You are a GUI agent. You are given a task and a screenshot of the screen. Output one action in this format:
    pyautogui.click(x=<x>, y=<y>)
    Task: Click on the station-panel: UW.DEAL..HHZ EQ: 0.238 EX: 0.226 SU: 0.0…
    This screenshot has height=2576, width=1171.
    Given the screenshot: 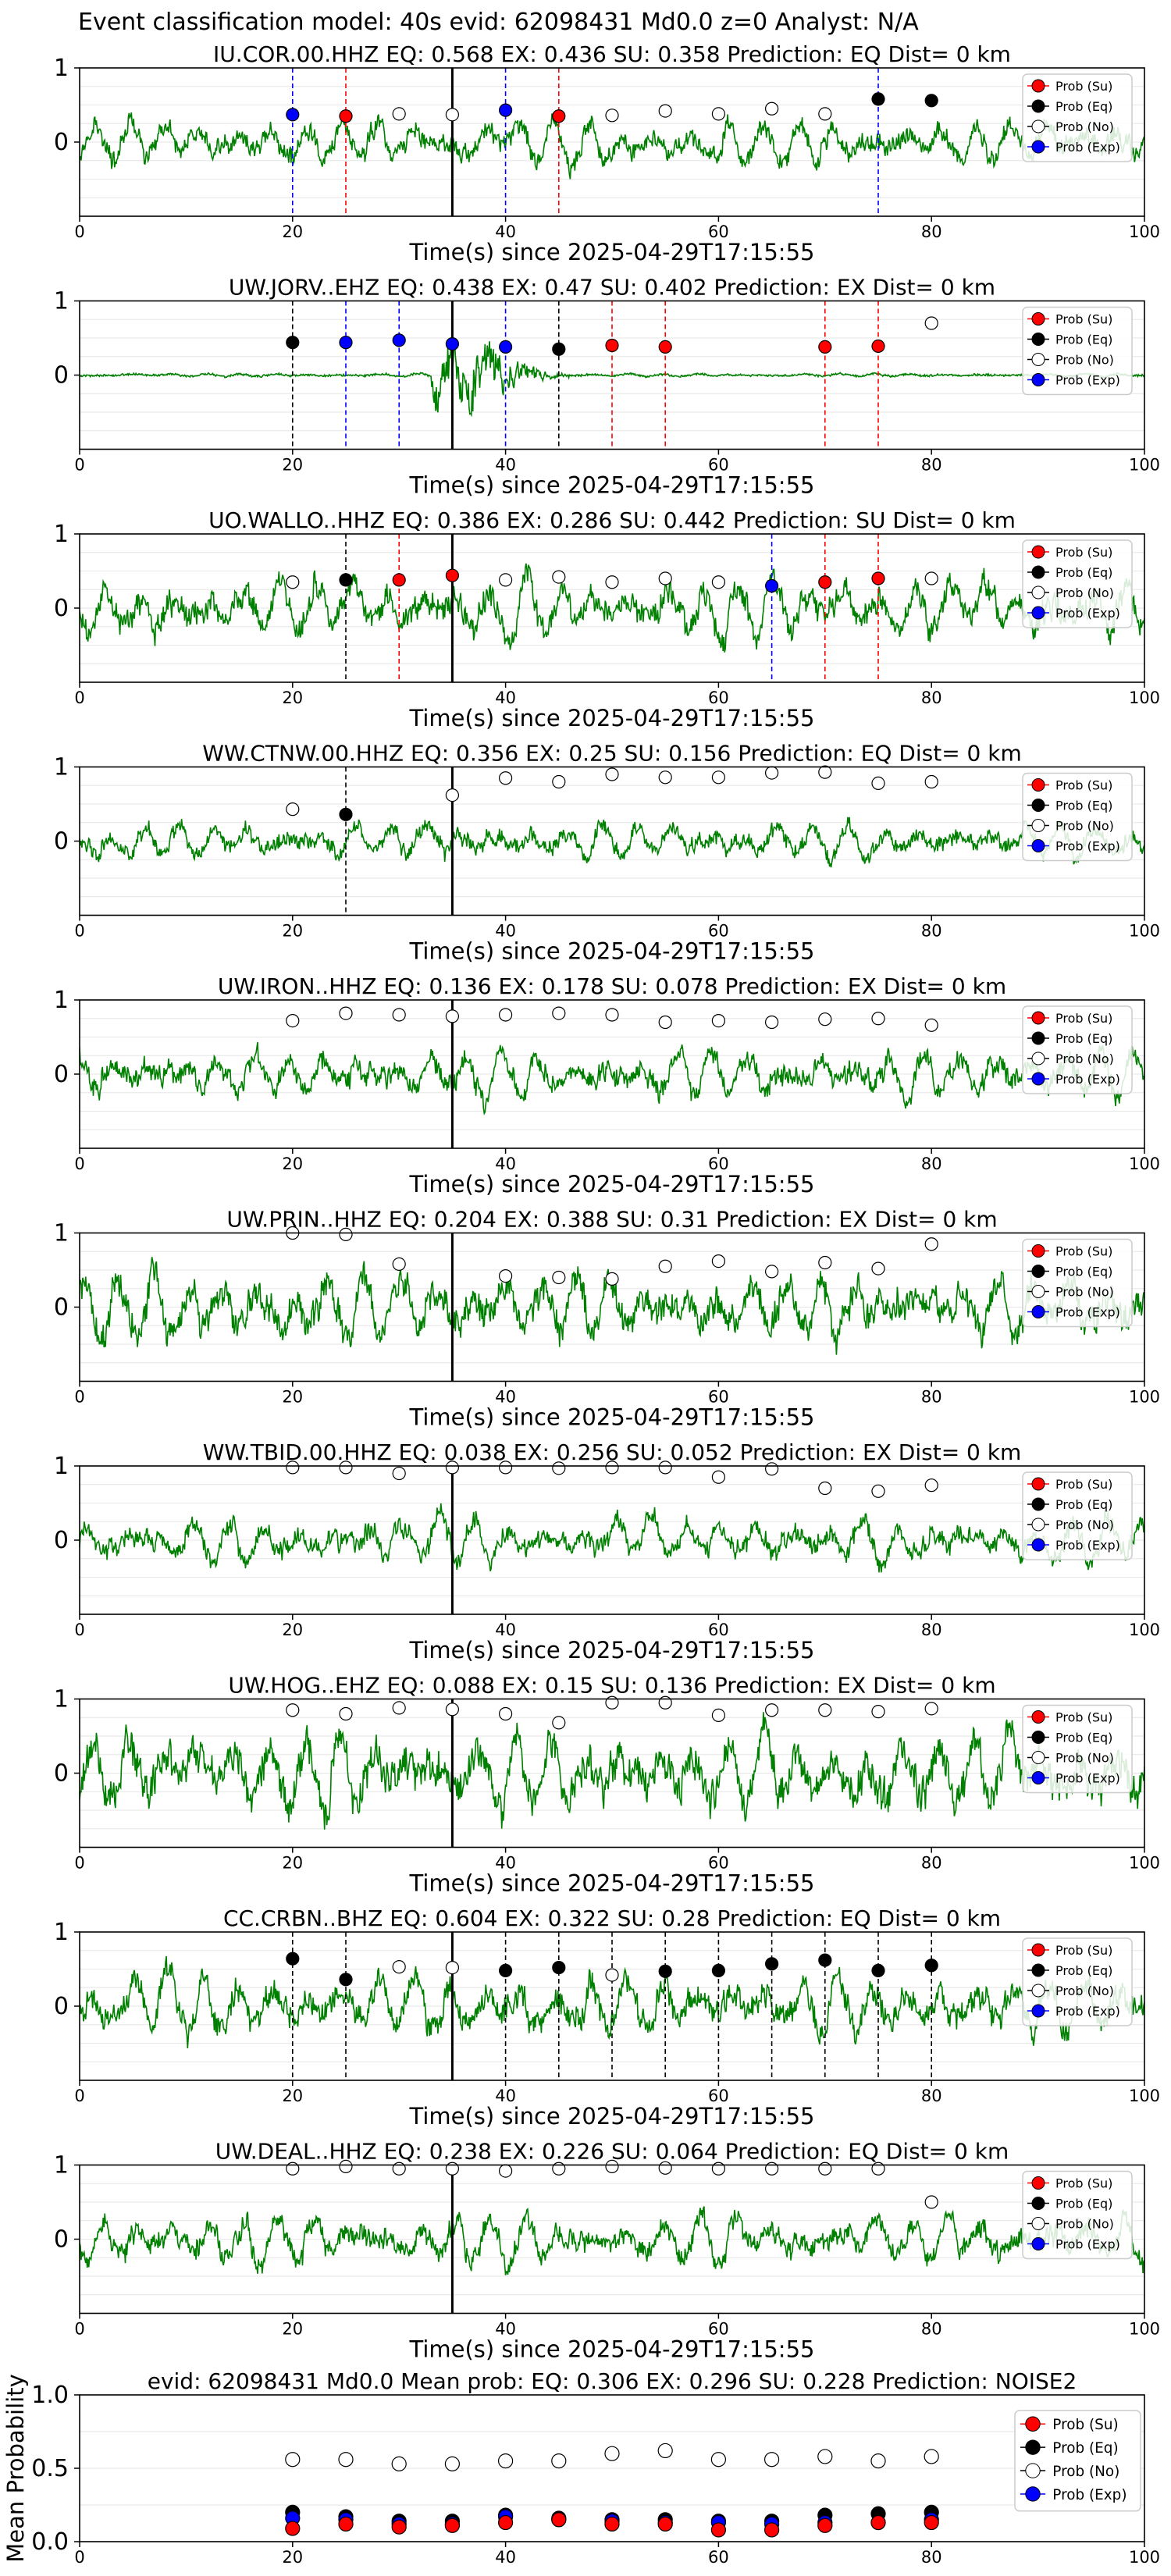 What is the action you would take?
    pyautogui.click(x=607, y=2251)
    